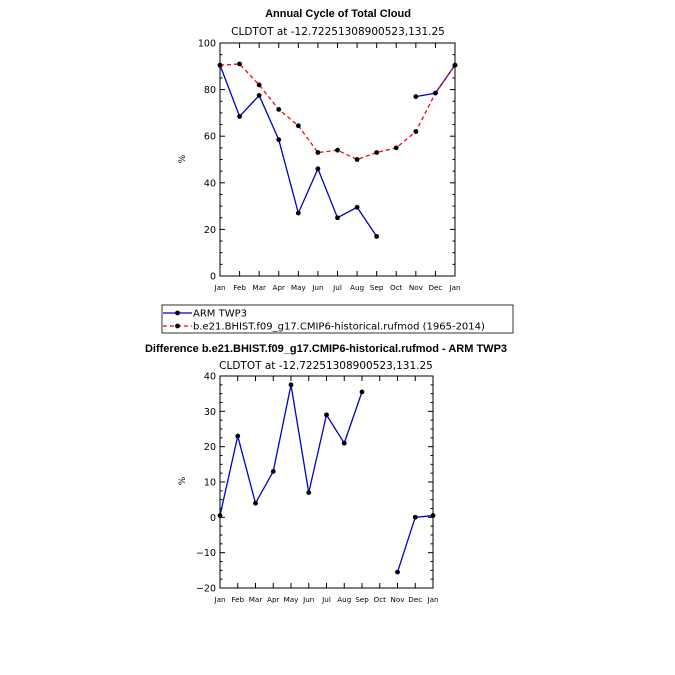  I want to click on chart1-ylabel: %, so click(183, 158).